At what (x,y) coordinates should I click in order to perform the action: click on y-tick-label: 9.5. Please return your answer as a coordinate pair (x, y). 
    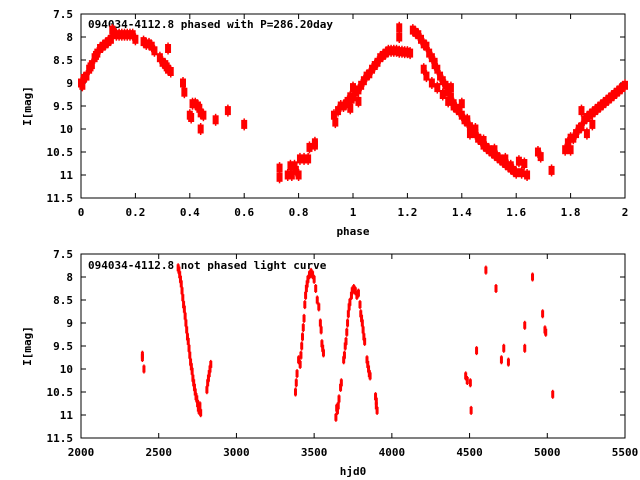
    Looking at the image, I should click on (63, 346).